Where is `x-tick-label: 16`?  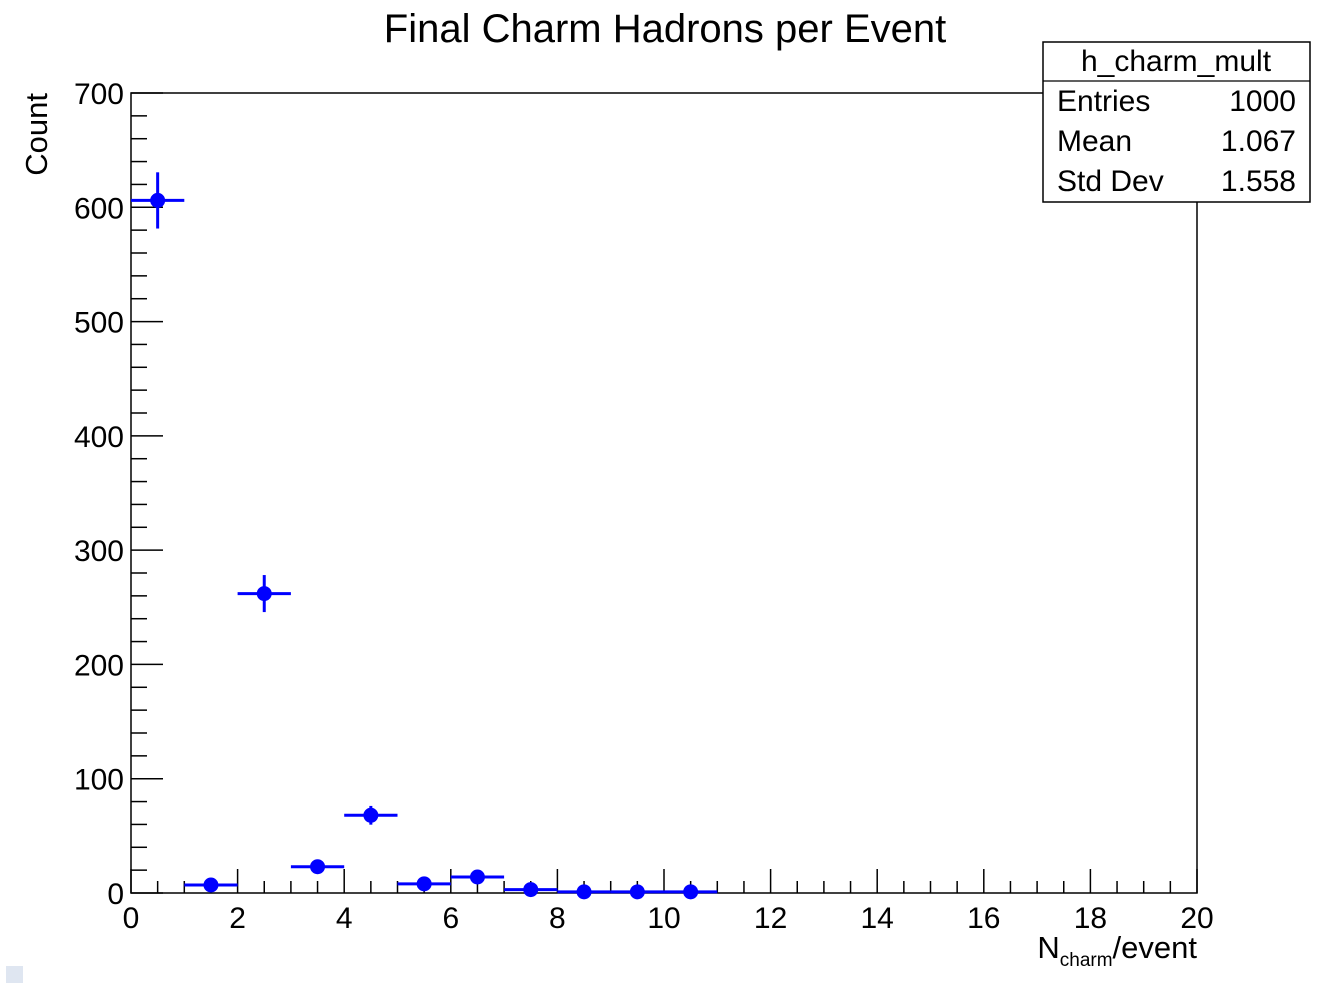
x-tick-label: 16 is located at coordinates (983, 918).